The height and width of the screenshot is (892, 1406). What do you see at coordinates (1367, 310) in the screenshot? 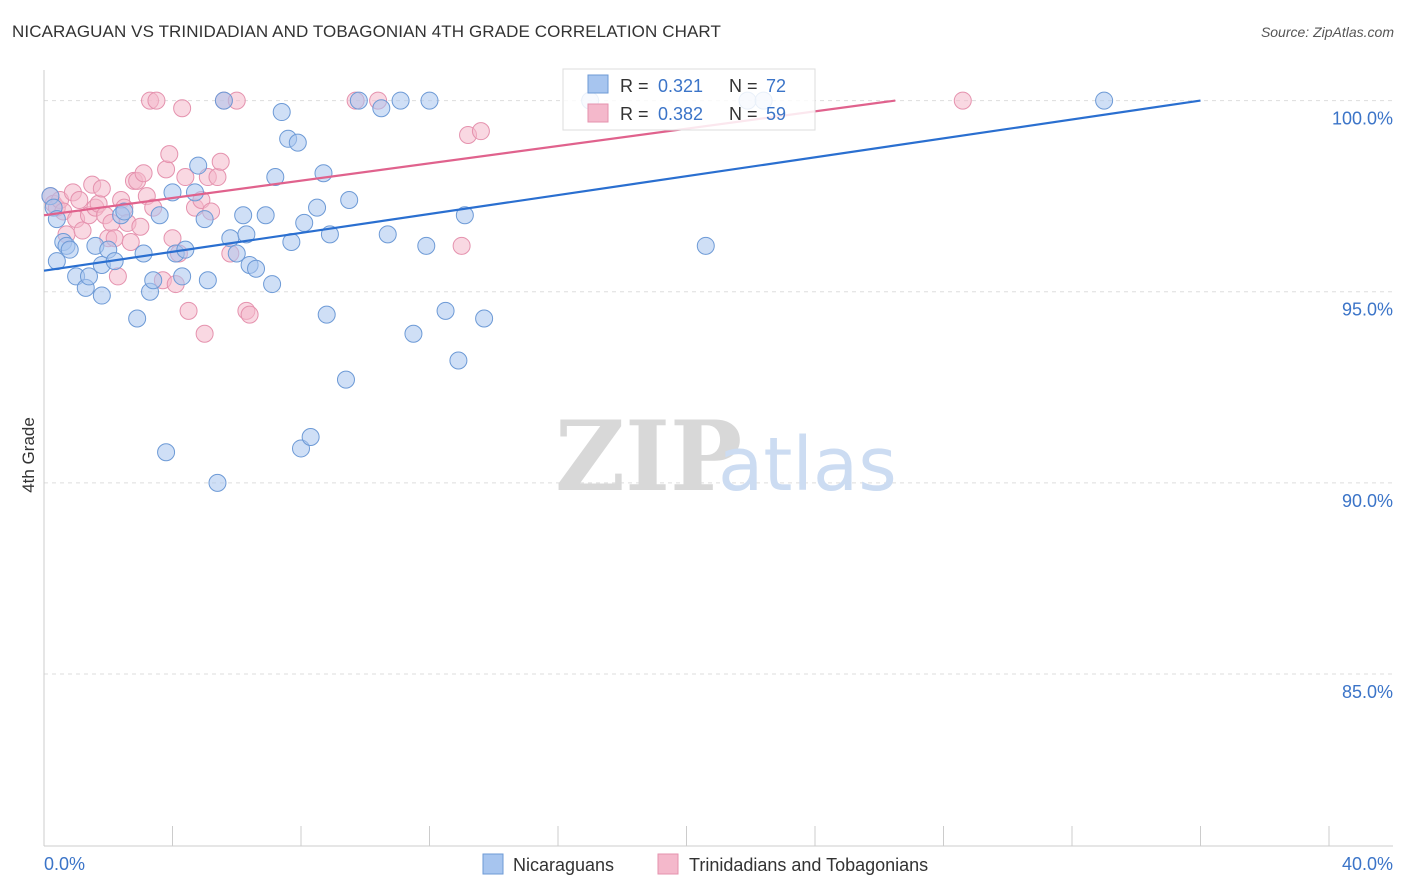
I see `y-tick-label: 95.0%` at bounding box center [1367, 310].